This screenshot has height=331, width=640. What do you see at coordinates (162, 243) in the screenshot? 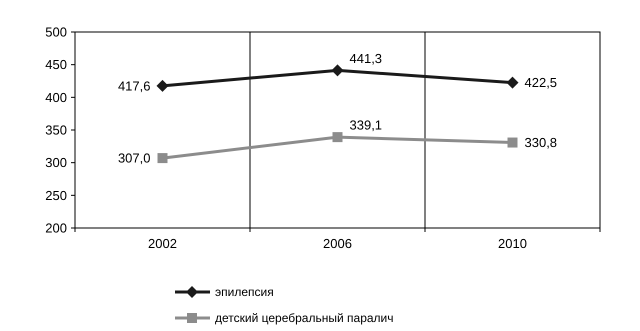
I see `x-tick-label: 2002` at bounding box center [162, 243].